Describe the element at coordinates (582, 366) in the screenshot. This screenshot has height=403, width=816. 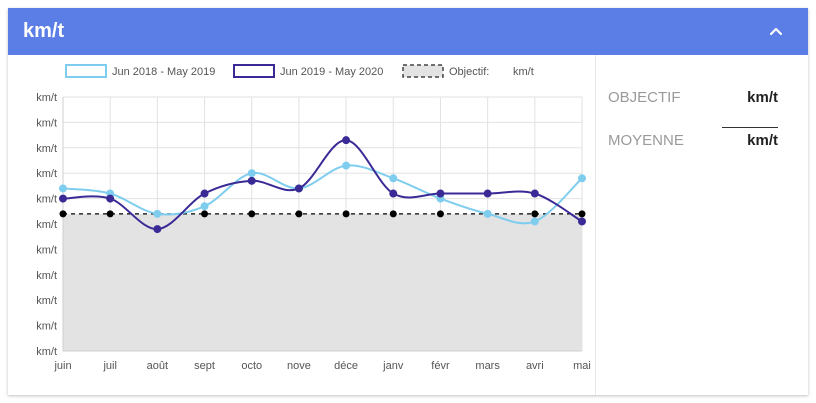
I see `x-tick-label: mai` at that location.